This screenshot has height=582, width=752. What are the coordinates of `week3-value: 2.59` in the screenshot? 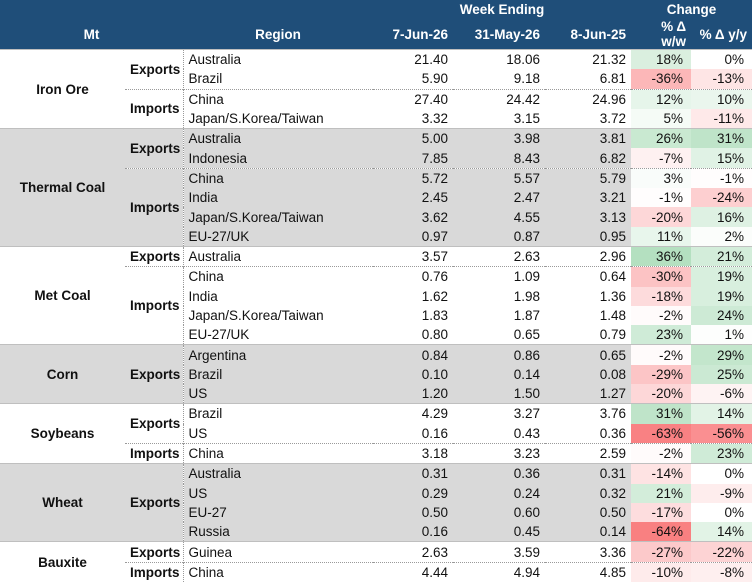 It's located at (588, 453).